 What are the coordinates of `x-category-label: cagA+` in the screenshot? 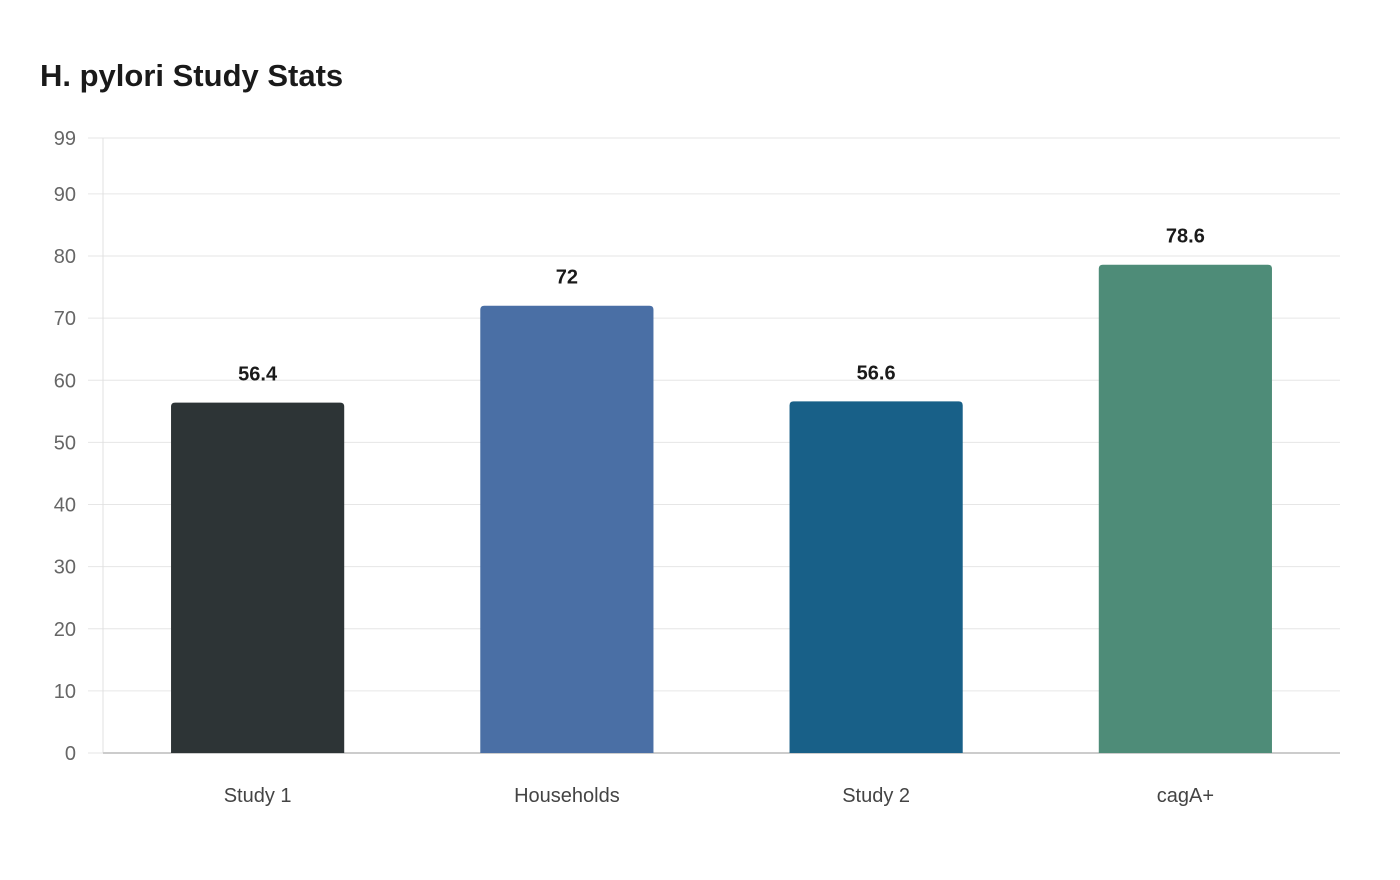 It's located at (1185, 796).